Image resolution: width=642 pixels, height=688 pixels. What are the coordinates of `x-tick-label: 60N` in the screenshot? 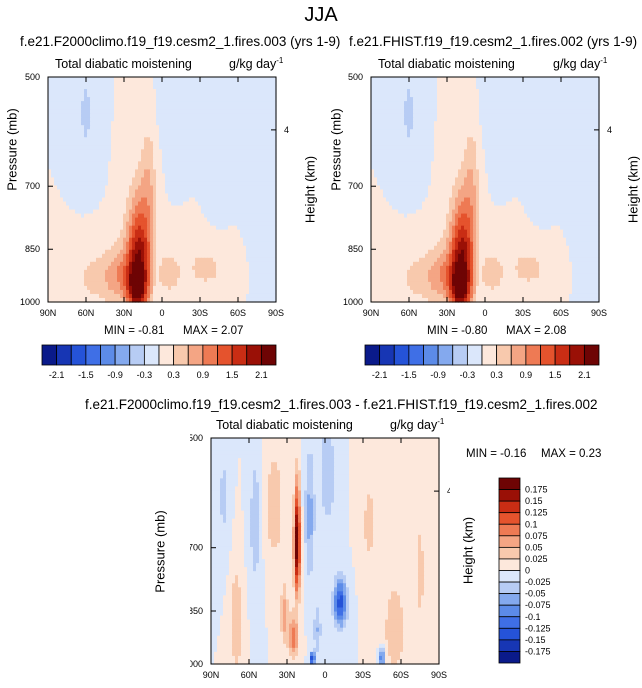 It's located at (86, 313).